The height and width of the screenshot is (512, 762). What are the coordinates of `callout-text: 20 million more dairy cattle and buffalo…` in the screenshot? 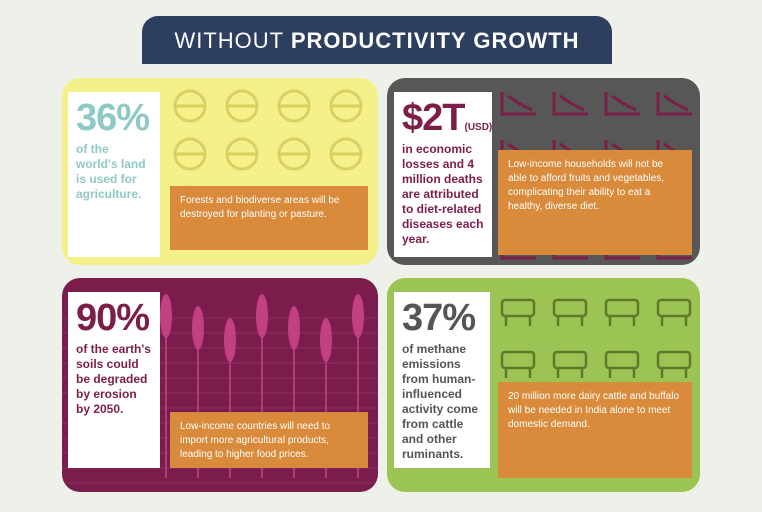 It's located at (594, 410).